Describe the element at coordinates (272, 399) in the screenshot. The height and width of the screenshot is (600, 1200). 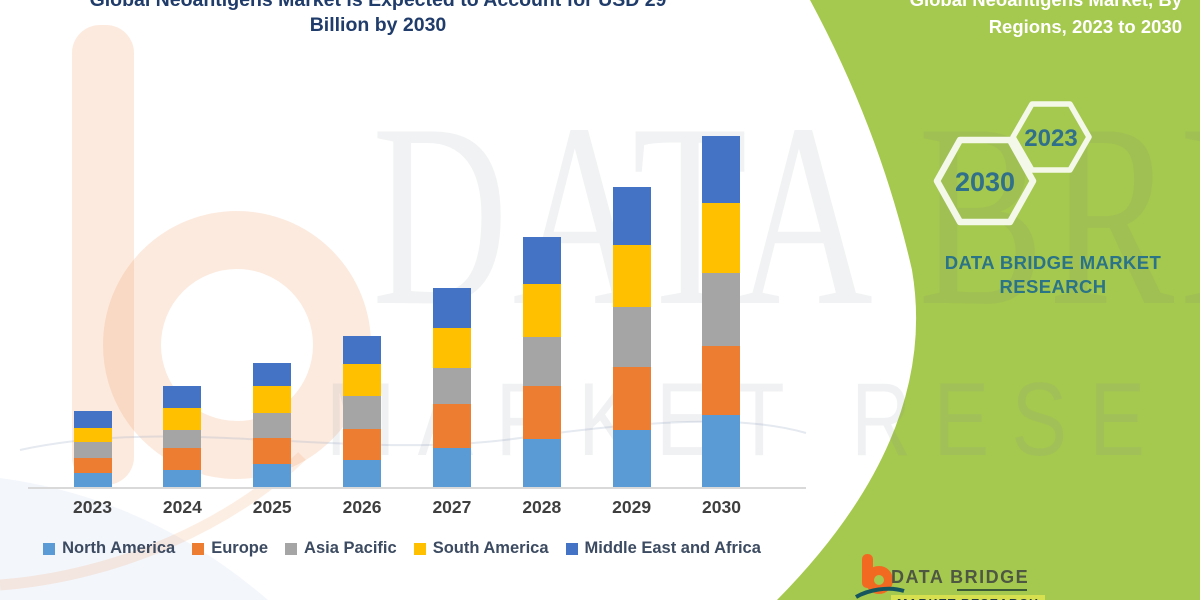
I see `bar-2025-segment-south-america` at that location.